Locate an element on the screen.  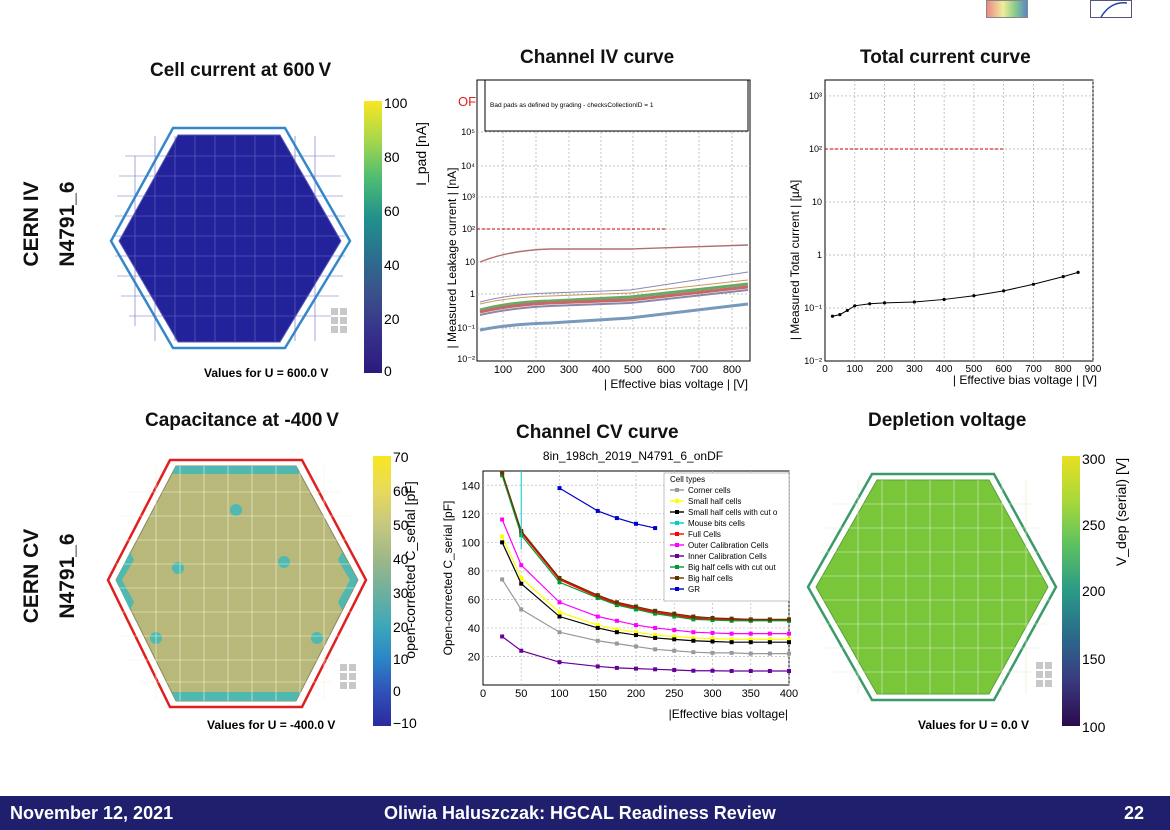
cb2-tick: −10 is located at coordinates (405, 723).